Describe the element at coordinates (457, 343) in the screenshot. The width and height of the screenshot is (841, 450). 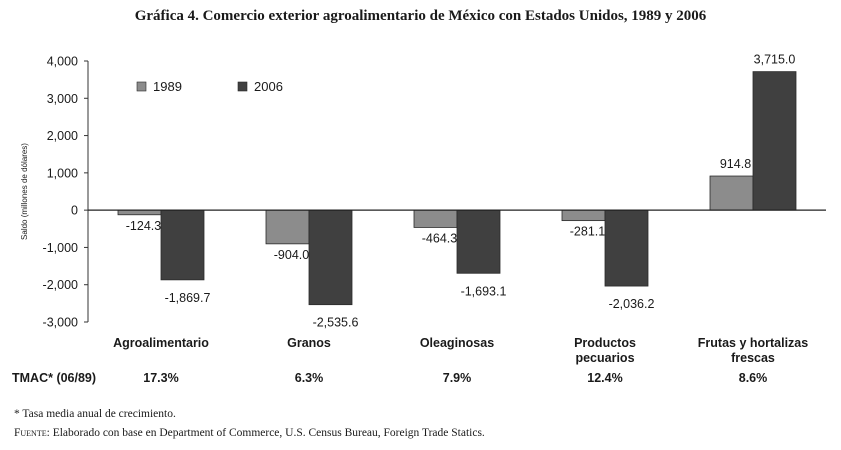
I see `category-label: Oleaginosas` at that location.